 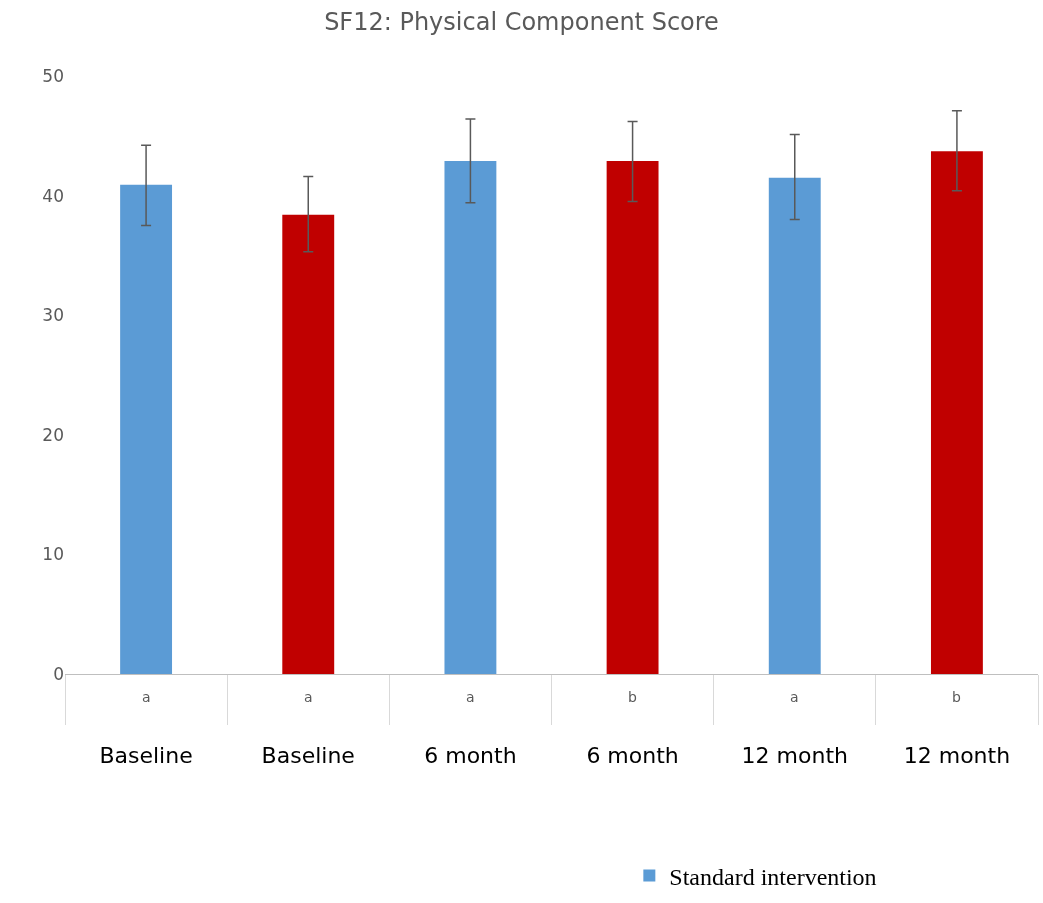 What do you see at coordinates (53, 195) in the screenshot?
I see `y-tick-label: 40` at bounding box center [53, 195].